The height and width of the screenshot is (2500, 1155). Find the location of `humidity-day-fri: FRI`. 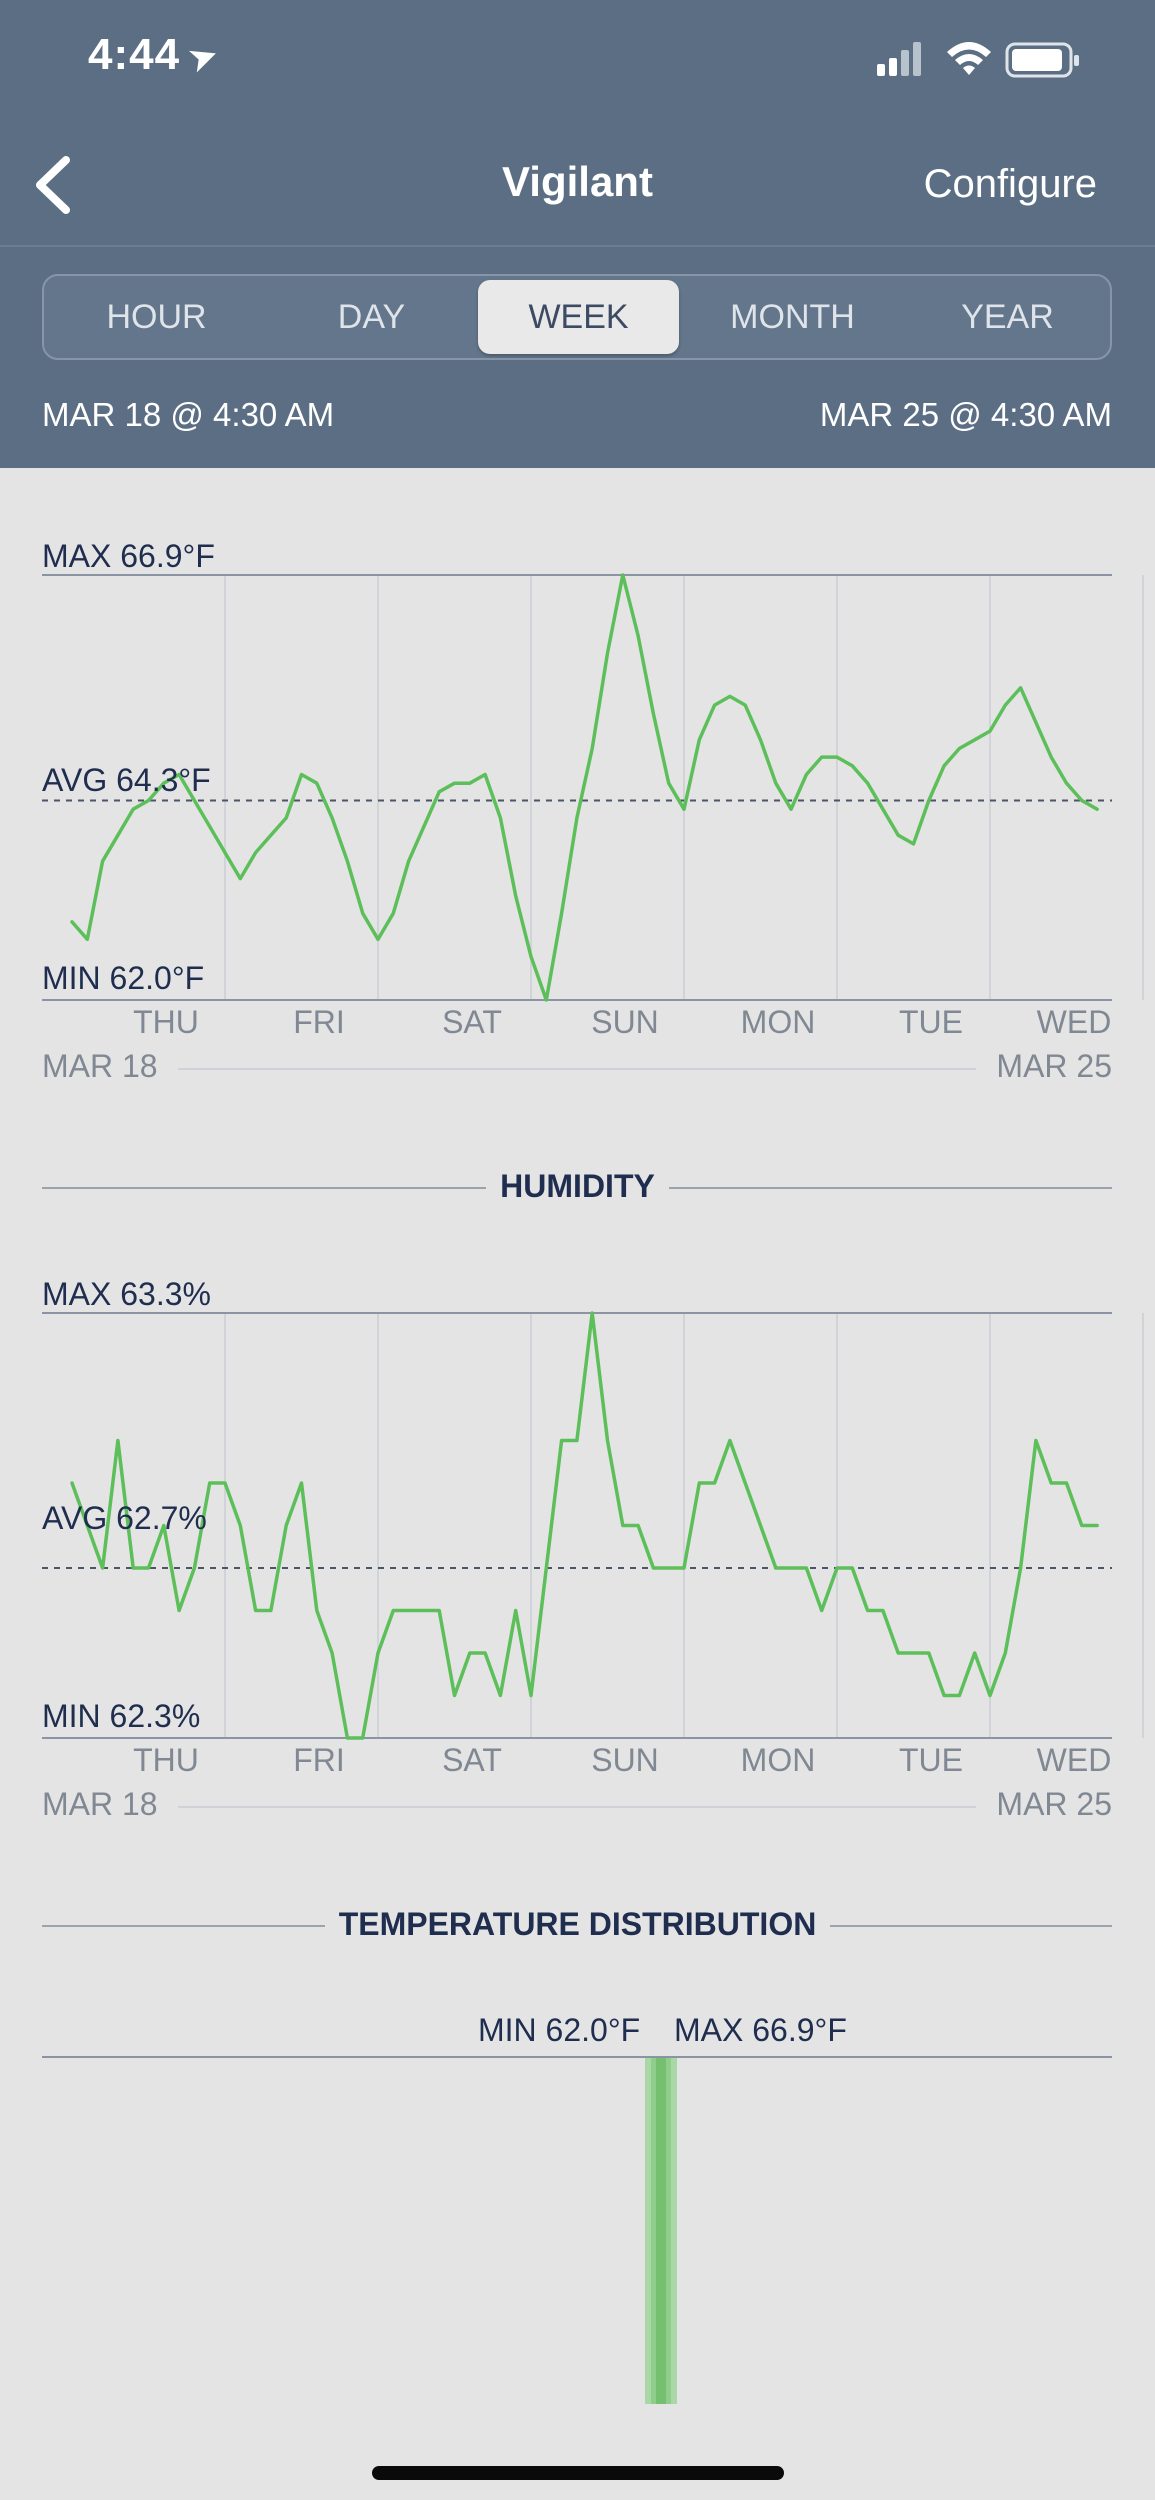

humidity-day-fri: FRI is located at coordinates (319, 1760).